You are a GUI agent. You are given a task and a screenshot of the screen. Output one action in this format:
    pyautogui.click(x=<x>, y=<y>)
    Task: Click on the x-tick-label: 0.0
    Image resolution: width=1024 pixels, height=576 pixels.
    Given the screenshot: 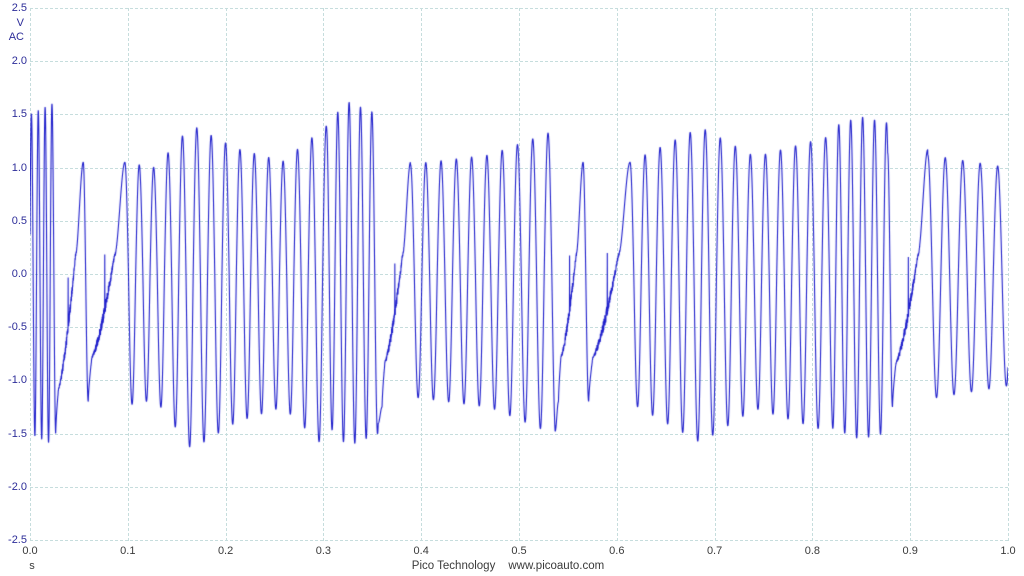 What is the action you would take?
    pyautogui.click(x=30, y=551)
    